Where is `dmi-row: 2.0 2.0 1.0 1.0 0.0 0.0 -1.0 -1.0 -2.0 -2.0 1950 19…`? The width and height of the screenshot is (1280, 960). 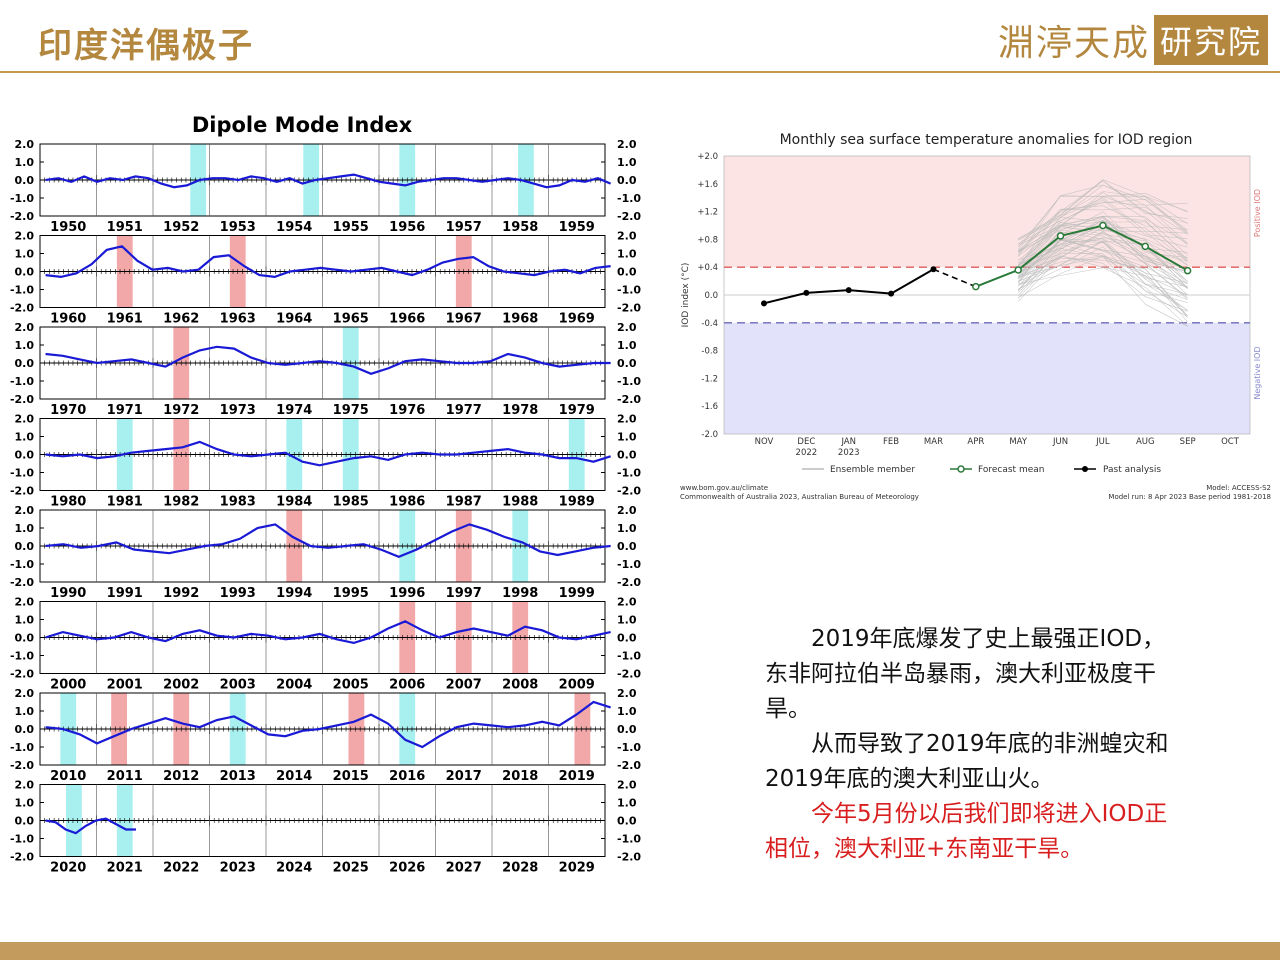
dmi-row: 2.0 2.0 1.0 1.0 0.0 0.0 -1.0 -1.0 -2.0 -2.0 1950 19… is located at coordinates (325, 186).